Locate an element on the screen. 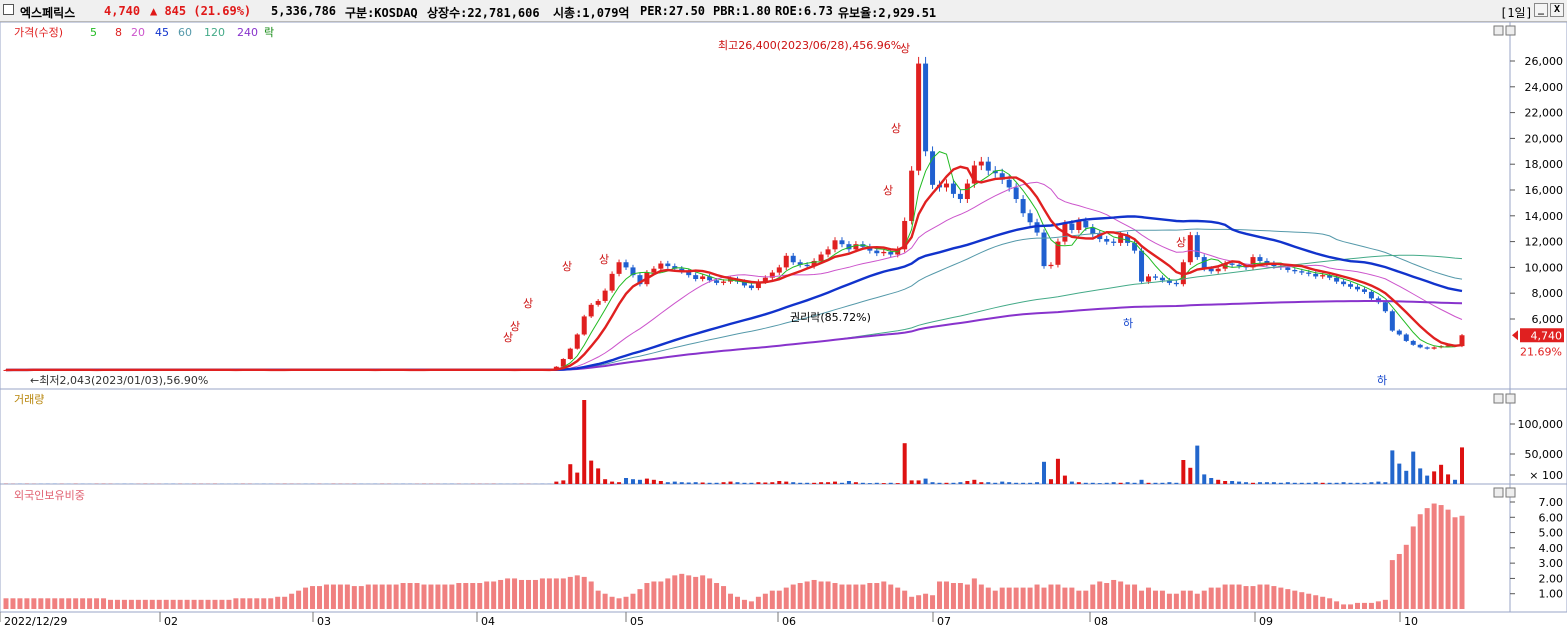 The height and width of the screenshot is (630, 1567). select-checkbox is located at coordinates (8, 9).